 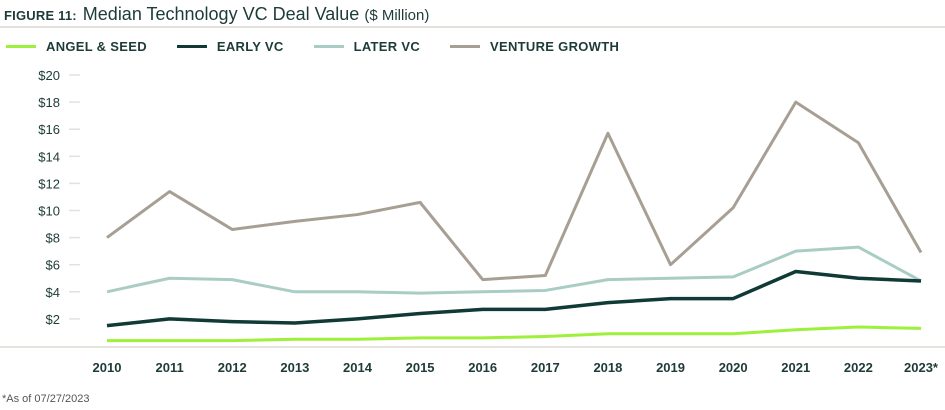 I want to click on y-tick-label: $12, so click(x=49, y=183).